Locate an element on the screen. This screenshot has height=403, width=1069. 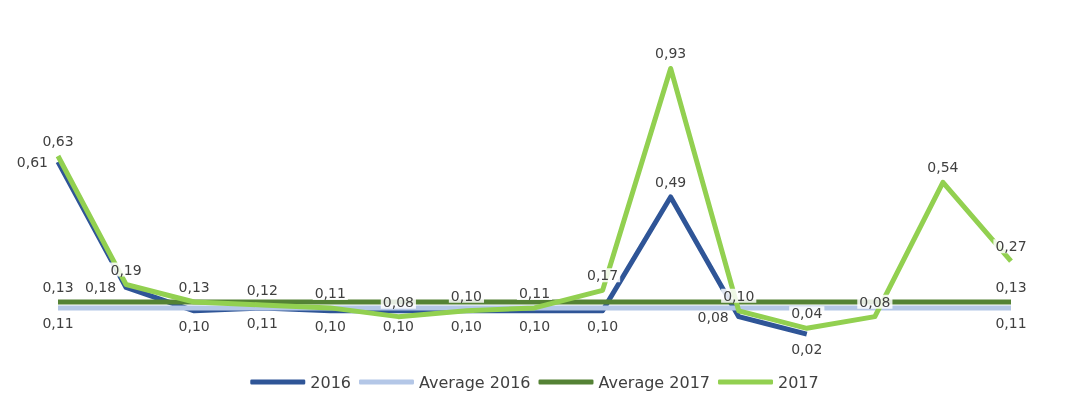
legend-label: Average 2017 is located at coordinates (654, 382).